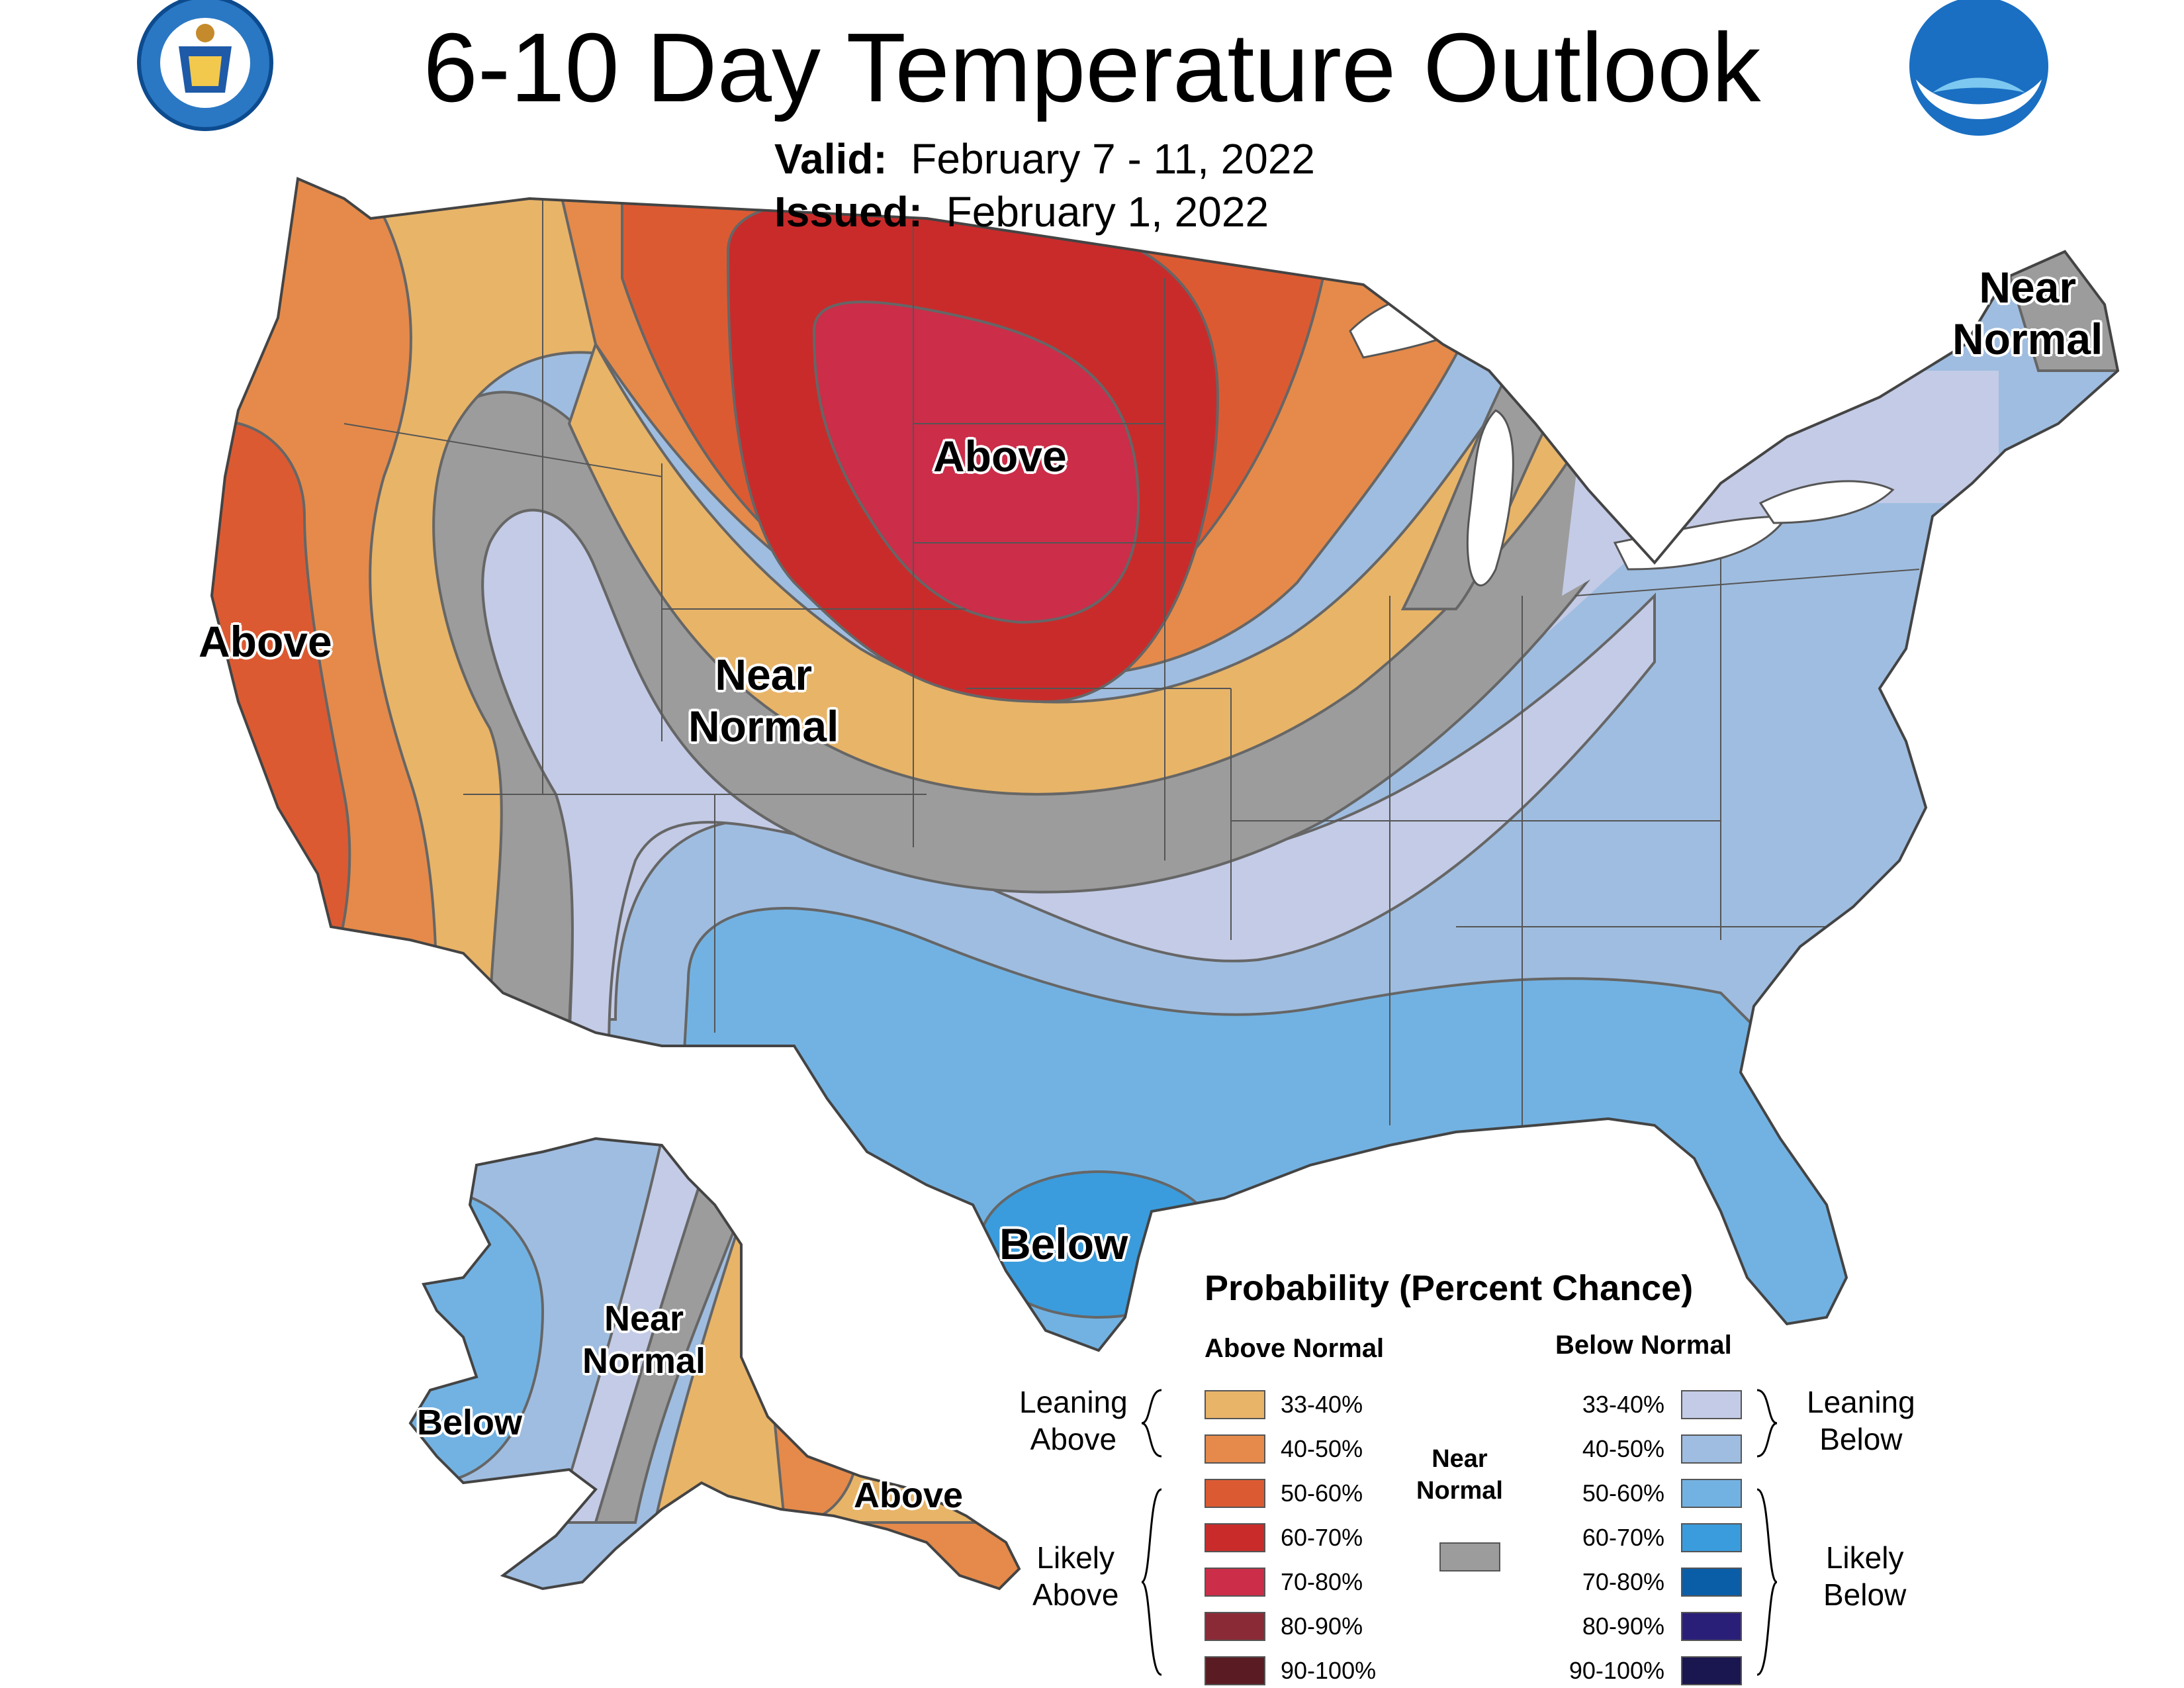  Describe the element at coordinates (763, 700) in the screenshot. I see `label-near-normal-central: Near Normal` at that location.